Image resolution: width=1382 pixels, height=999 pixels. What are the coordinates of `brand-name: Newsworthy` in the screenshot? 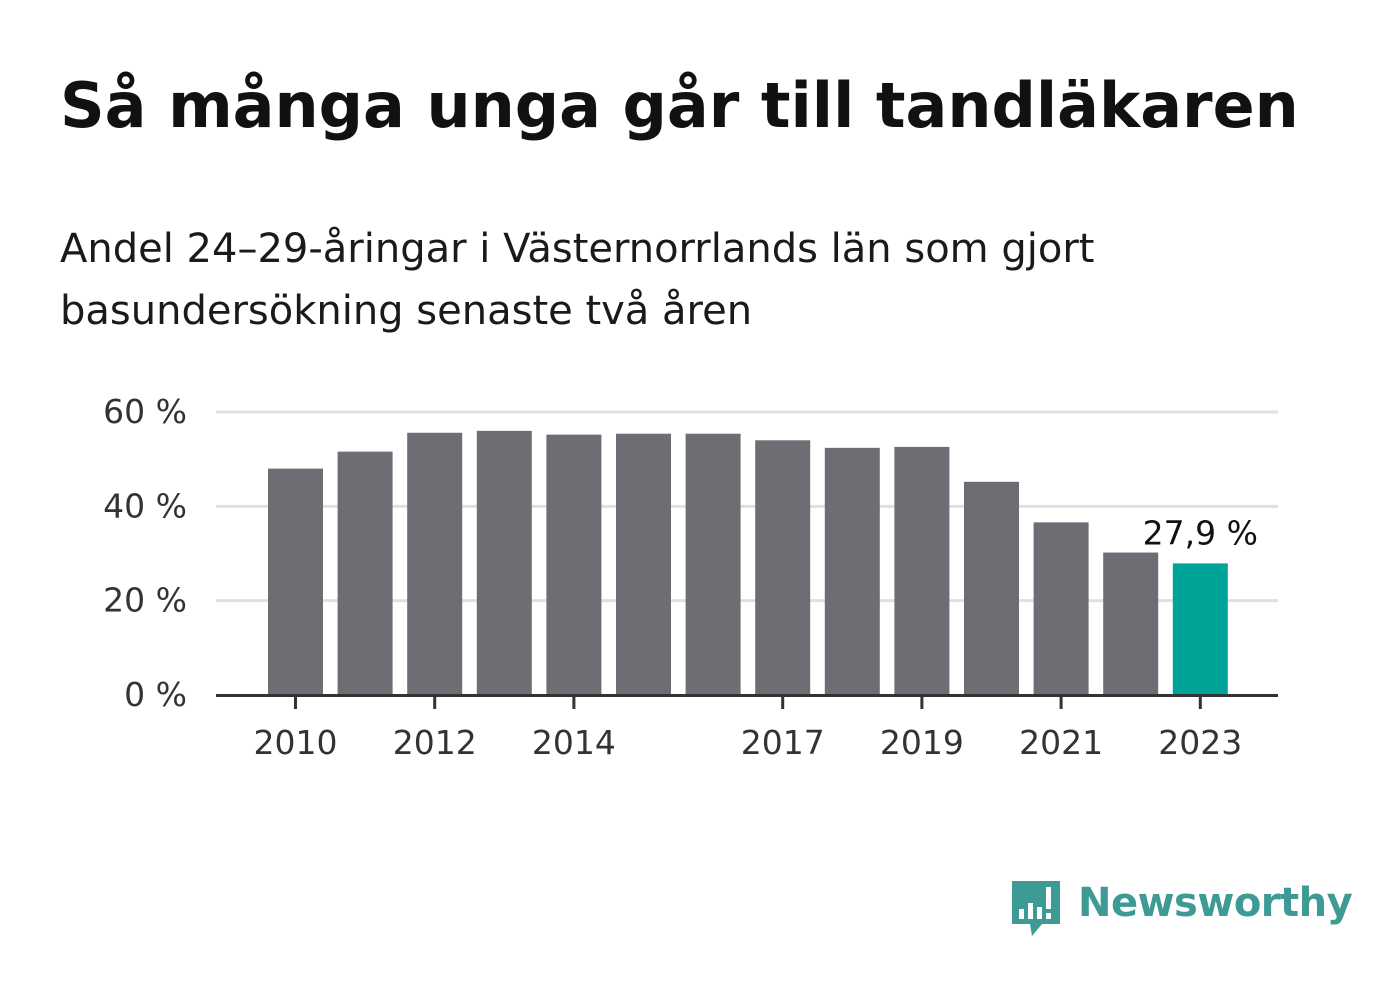 It's located at (1215, 903).